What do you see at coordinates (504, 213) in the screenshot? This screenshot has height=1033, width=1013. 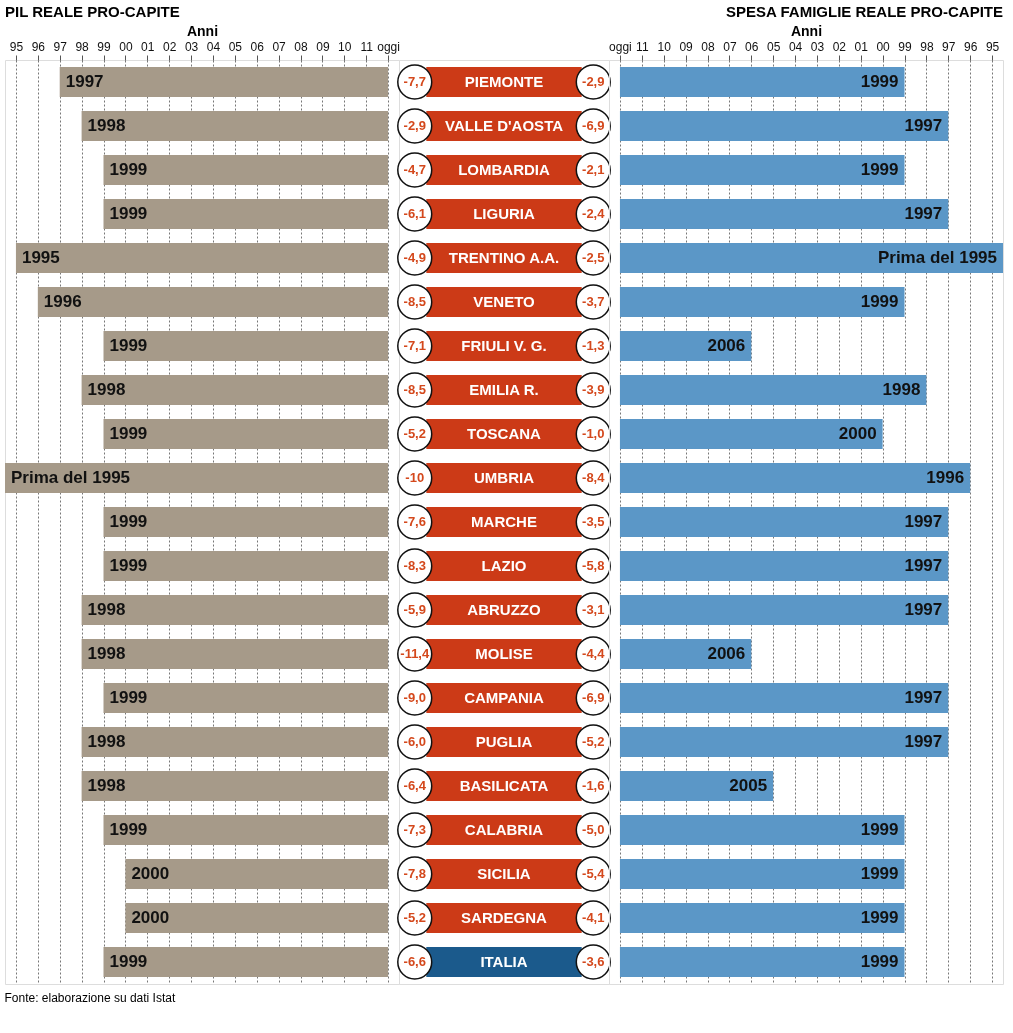 I see `category-label: LIGURIA` at bounding box center [504, 213].